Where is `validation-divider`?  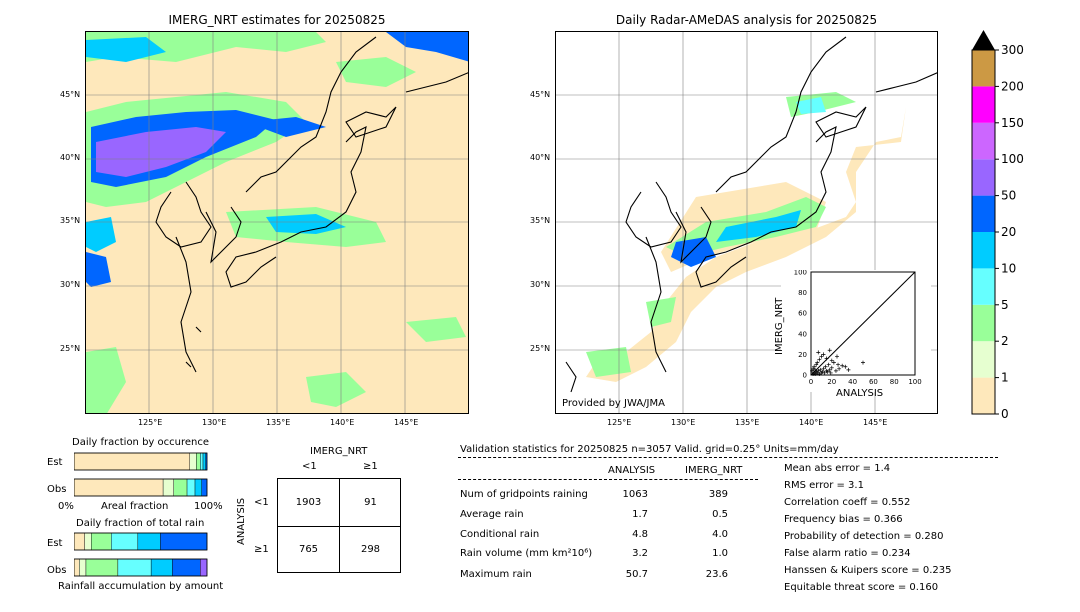 validation-divider is located at coordinates (728, 457).